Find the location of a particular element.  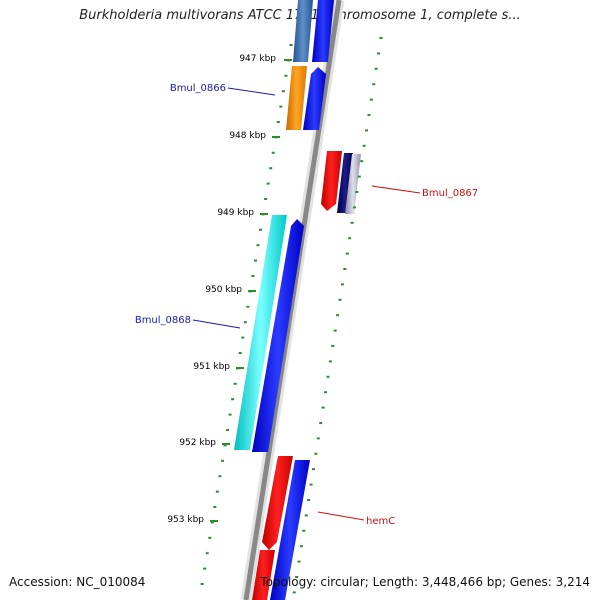

gene-label-text: Bmul_0866 is located at coordinates (198, 88).